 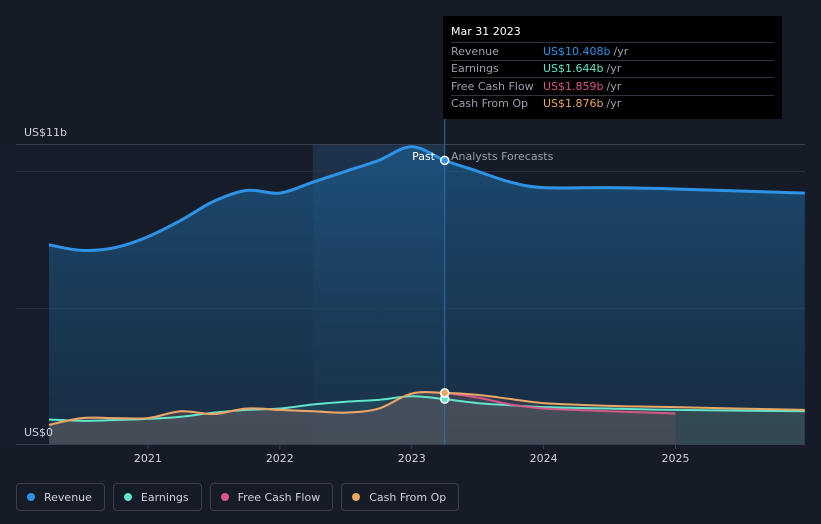 What do you see at coordinates (408, 497) in the screenshot?
I see `legend-label: Cash From Op` at bounding box center [408, 497].